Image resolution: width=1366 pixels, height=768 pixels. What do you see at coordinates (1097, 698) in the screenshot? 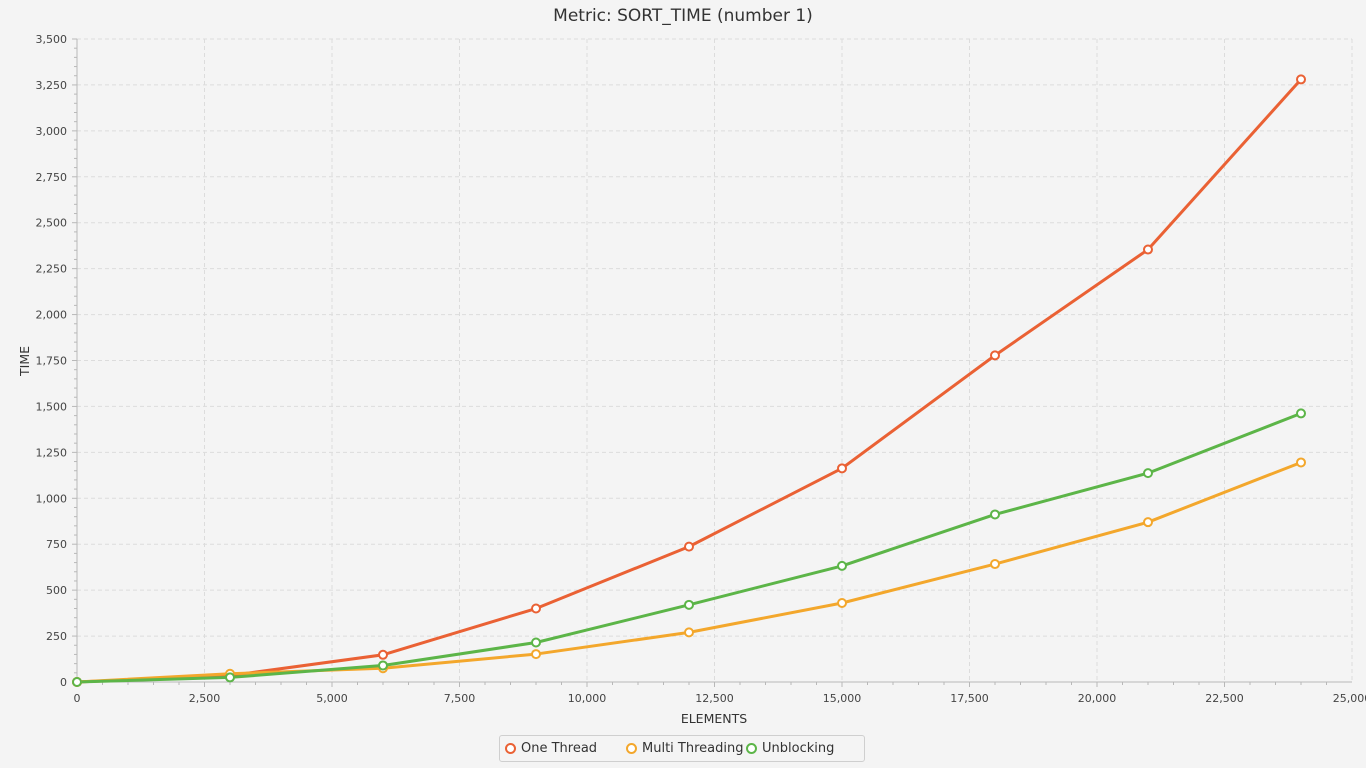
I see `x-tick-label: 20,000` at bounding box center [1097, 698].